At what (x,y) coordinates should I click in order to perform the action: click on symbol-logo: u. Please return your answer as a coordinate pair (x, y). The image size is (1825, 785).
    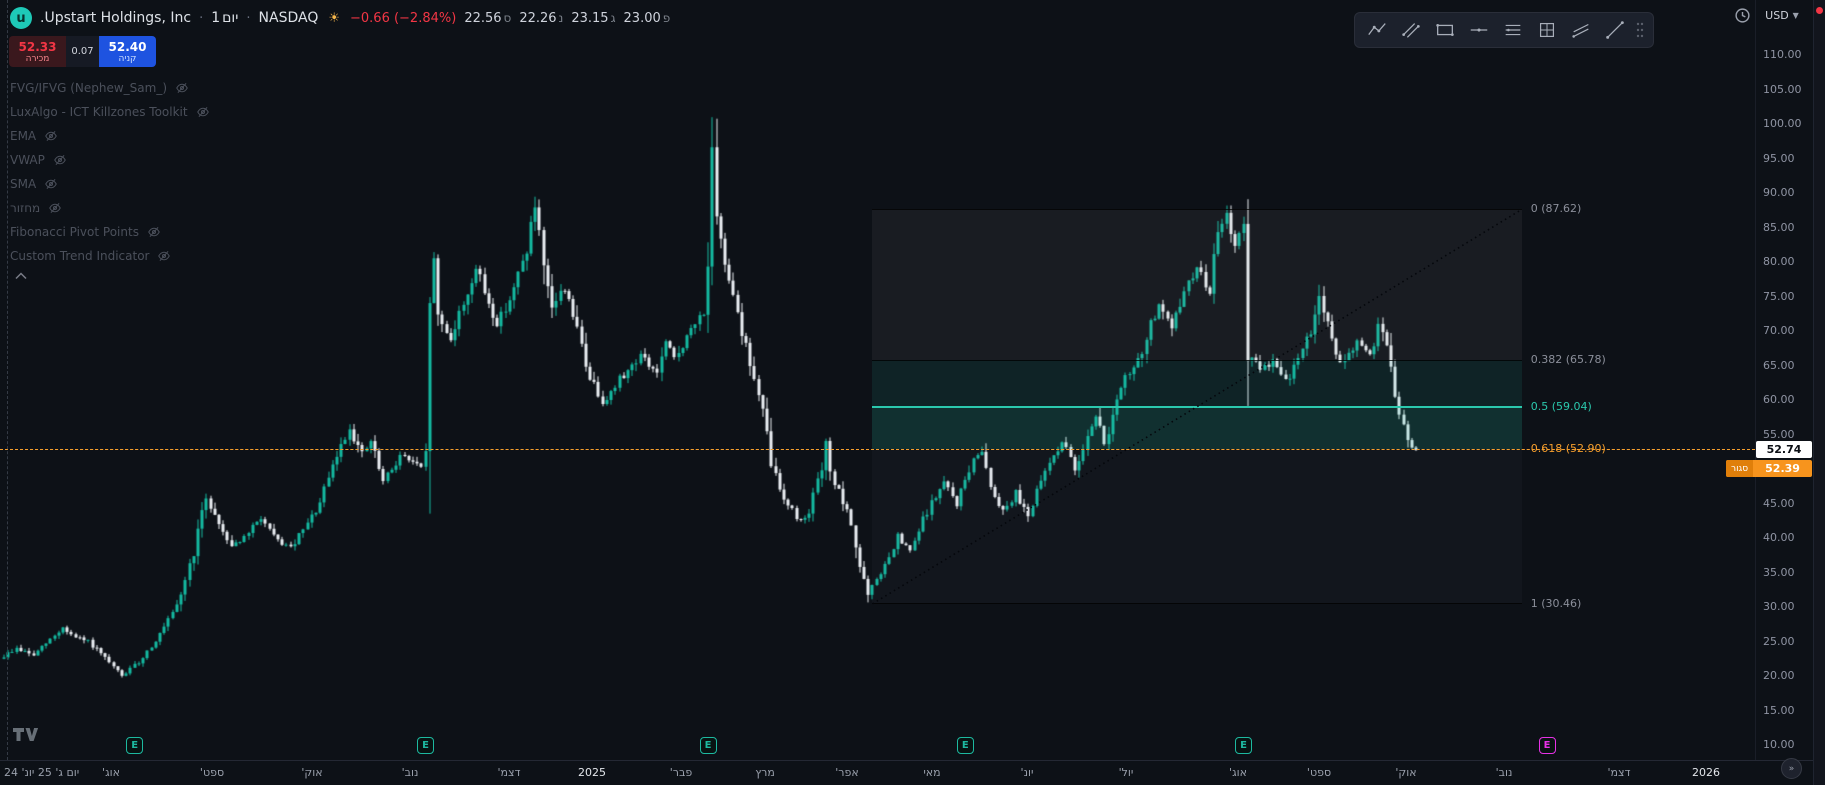
    Looking at the image, I should click on (21, 18).